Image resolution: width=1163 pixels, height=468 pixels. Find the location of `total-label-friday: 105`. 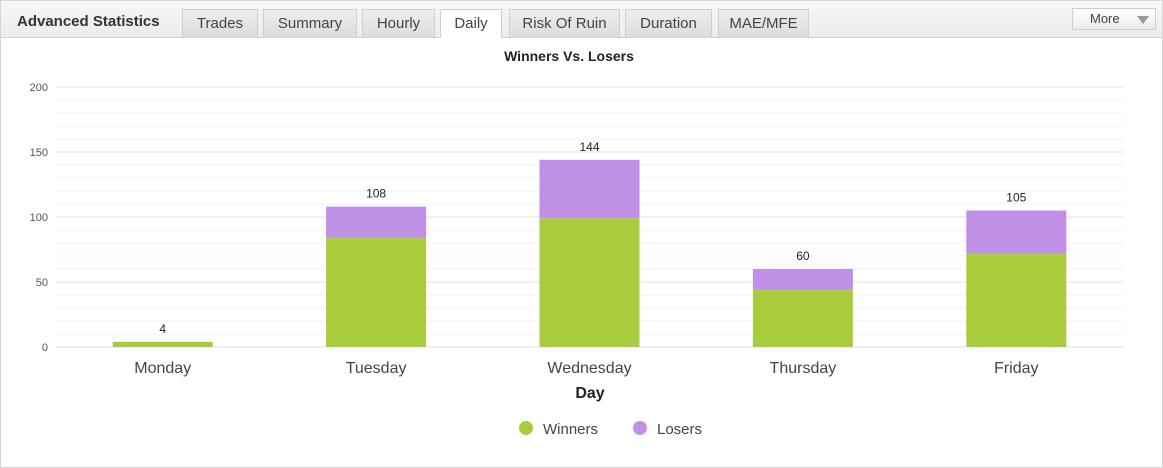

total-label-friday: 105 is located at coordinates (1016, 198).